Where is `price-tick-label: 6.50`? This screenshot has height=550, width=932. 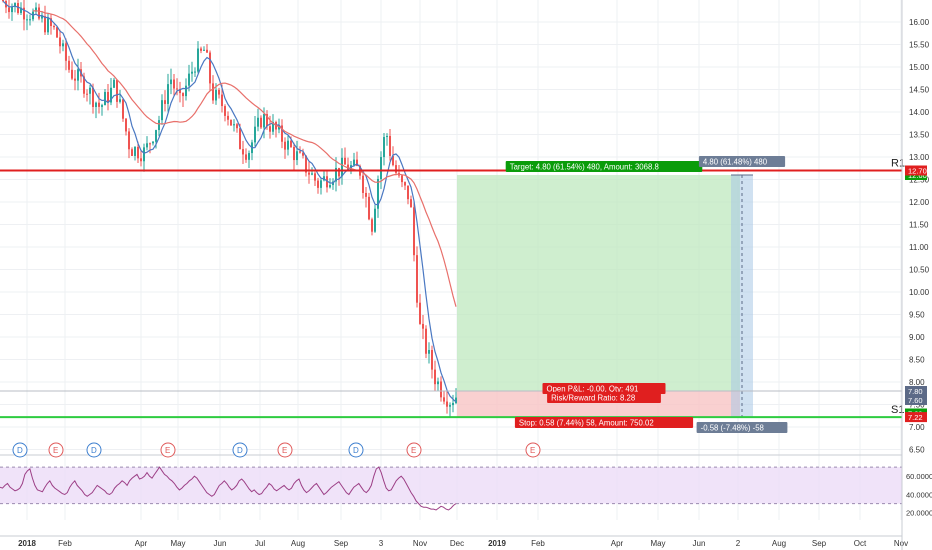
price-tick-label: 6.50 is located at coordinates (917, 450).